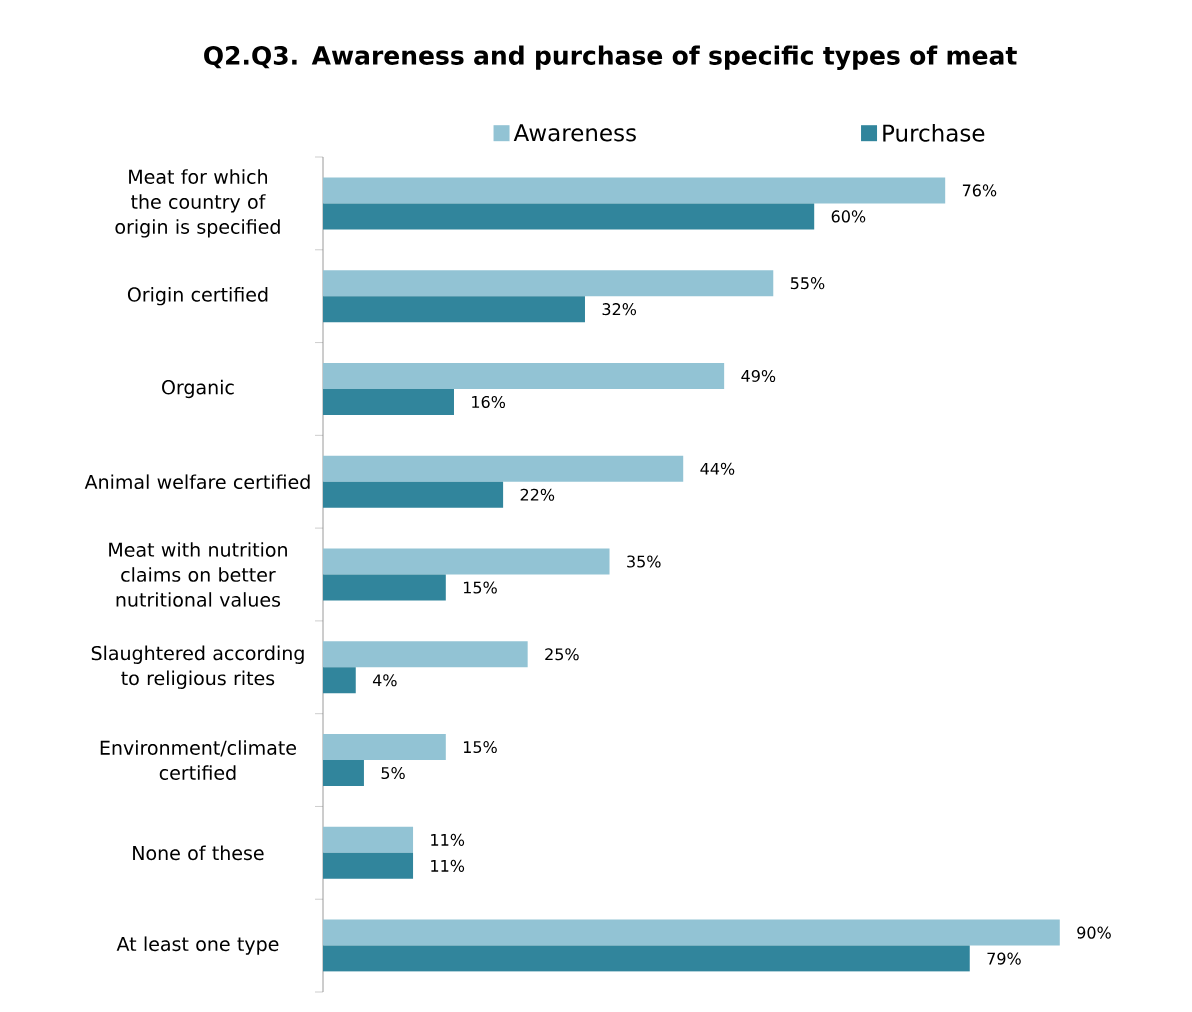 The image size is (1192, 1012). Describe the element at coordinates (574, 133) in the screenshot. I see `legend-label: Awareness` at that location.